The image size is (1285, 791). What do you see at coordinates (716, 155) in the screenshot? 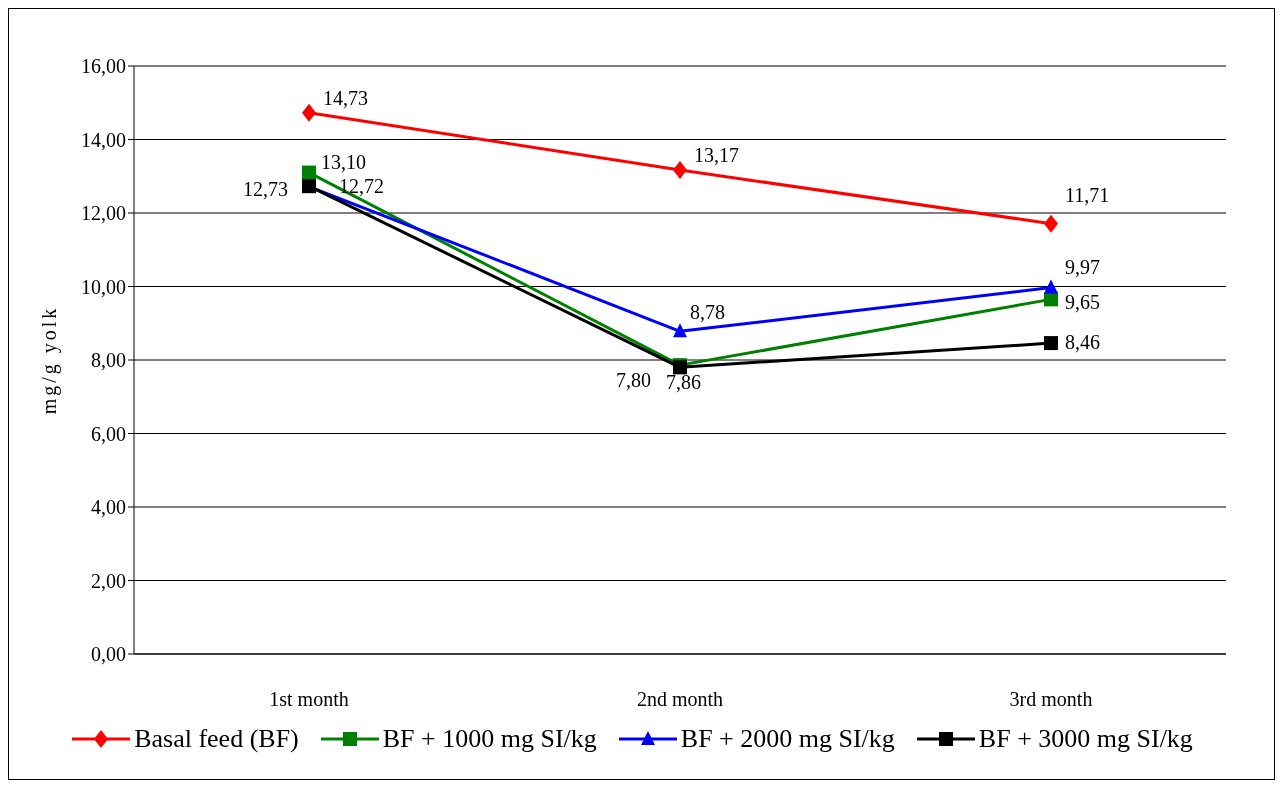
I see `data-label: 13,17` at bounding box center [716, 155].